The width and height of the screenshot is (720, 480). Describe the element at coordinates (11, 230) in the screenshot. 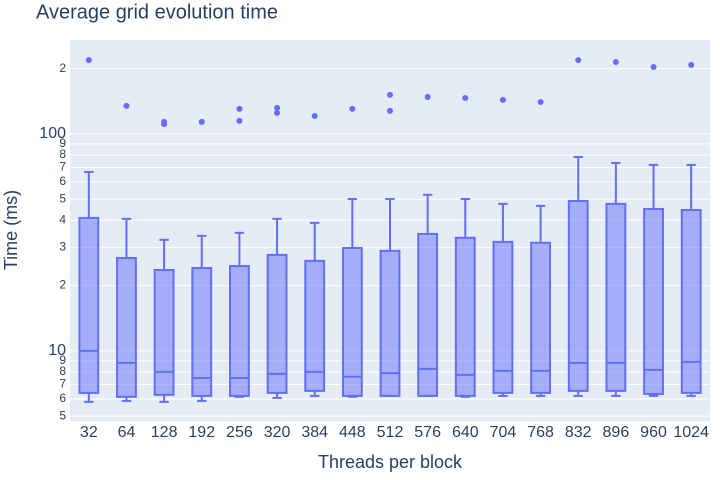

I see `y-axis-title: Time (ms)` at that location.